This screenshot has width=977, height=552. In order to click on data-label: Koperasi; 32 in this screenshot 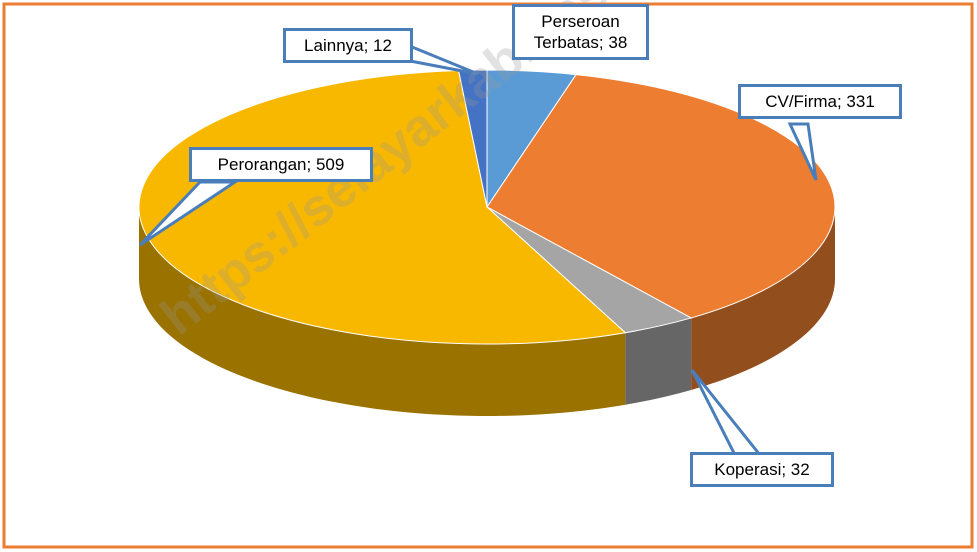, I will do `click(762, 469)`.